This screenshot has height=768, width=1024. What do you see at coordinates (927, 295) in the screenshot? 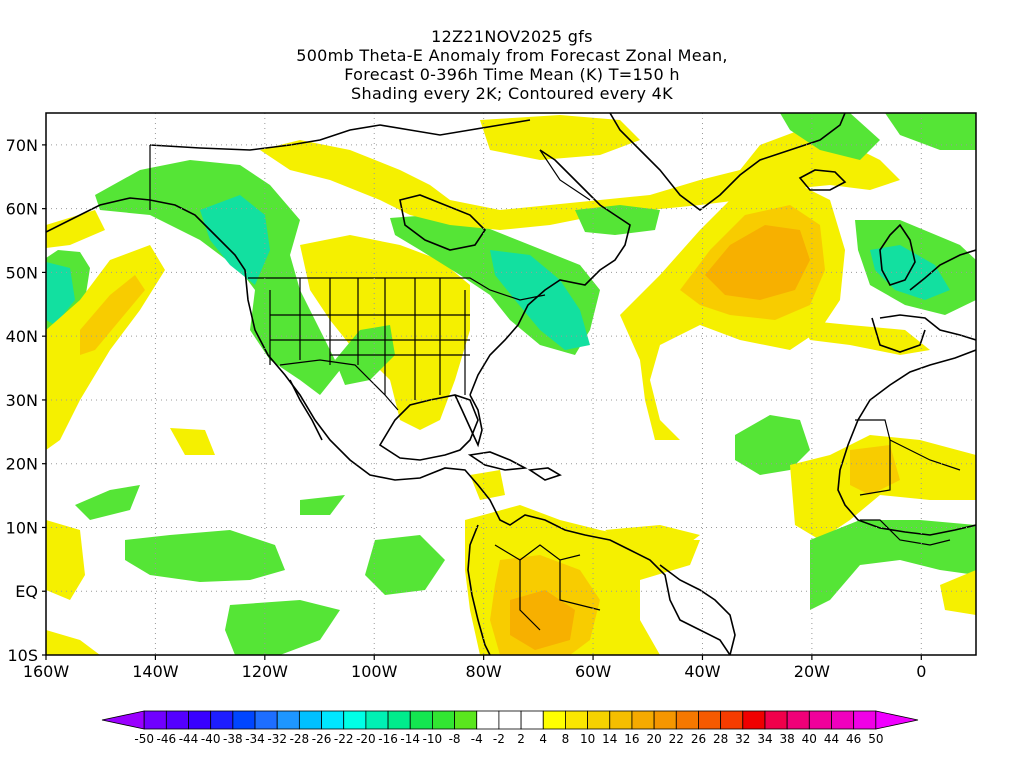
I see `europe-coast` at bounding box center [927, 295].